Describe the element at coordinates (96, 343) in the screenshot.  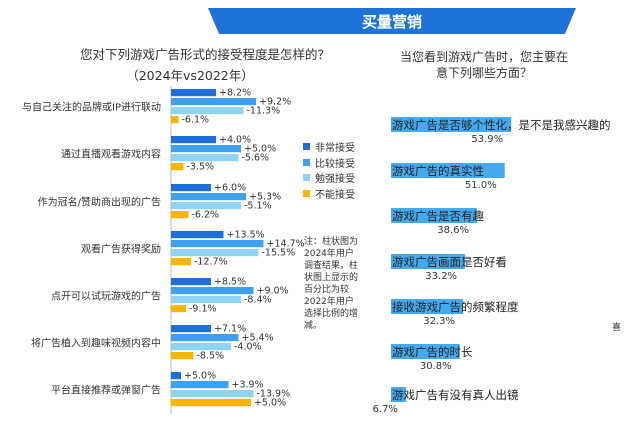
I see `category-label: 将广告植入到趣味视频内容中` at that location.